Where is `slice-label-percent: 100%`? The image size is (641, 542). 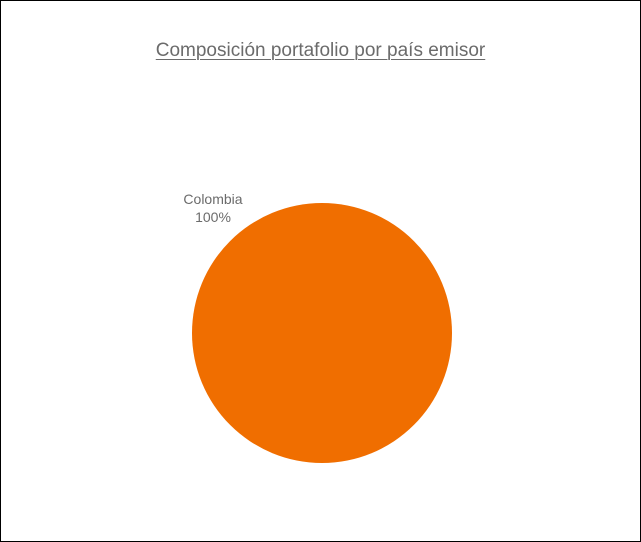
slice-label-percent: 100% is located at coordinates (213, 217).